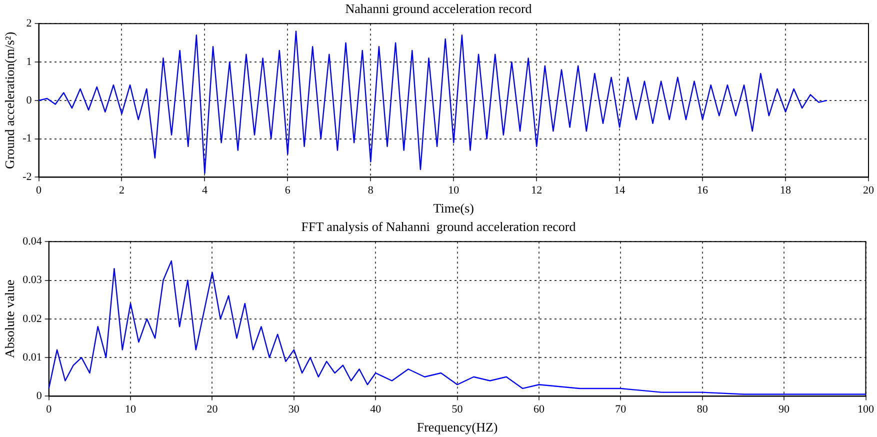 The height and width of the screenshot is (437, 877). I want to click on chart-title: Nahanni ground acceleration record, so click(438, 8).